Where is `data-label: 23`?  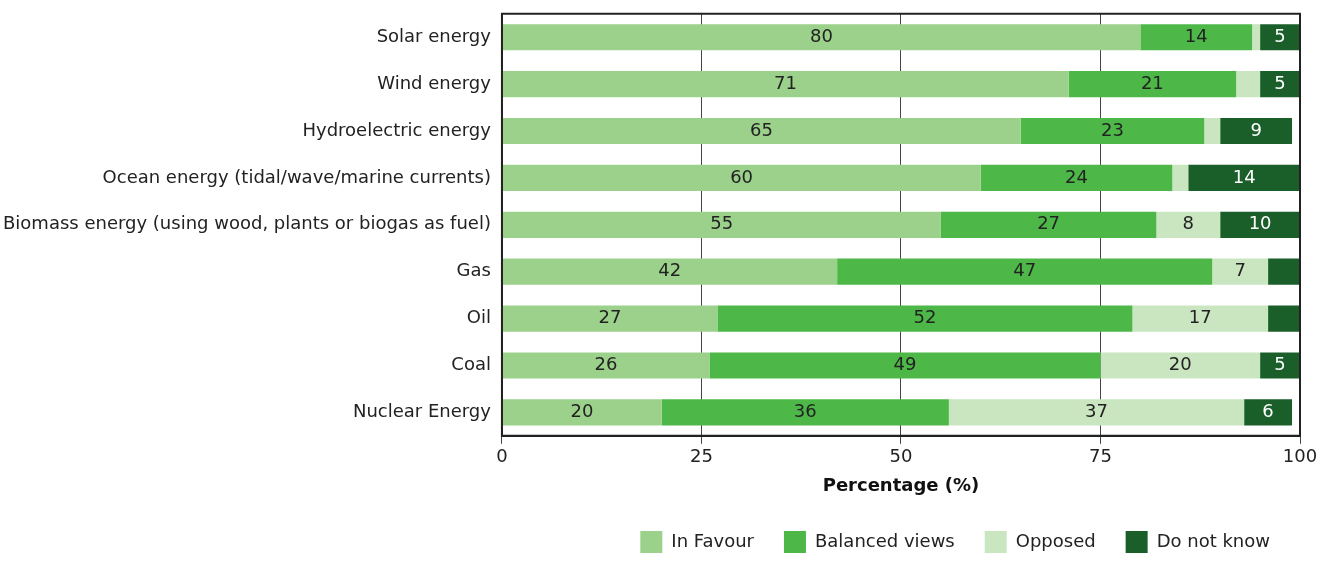 data-label: 23 is located at coordinates (1112, 129).